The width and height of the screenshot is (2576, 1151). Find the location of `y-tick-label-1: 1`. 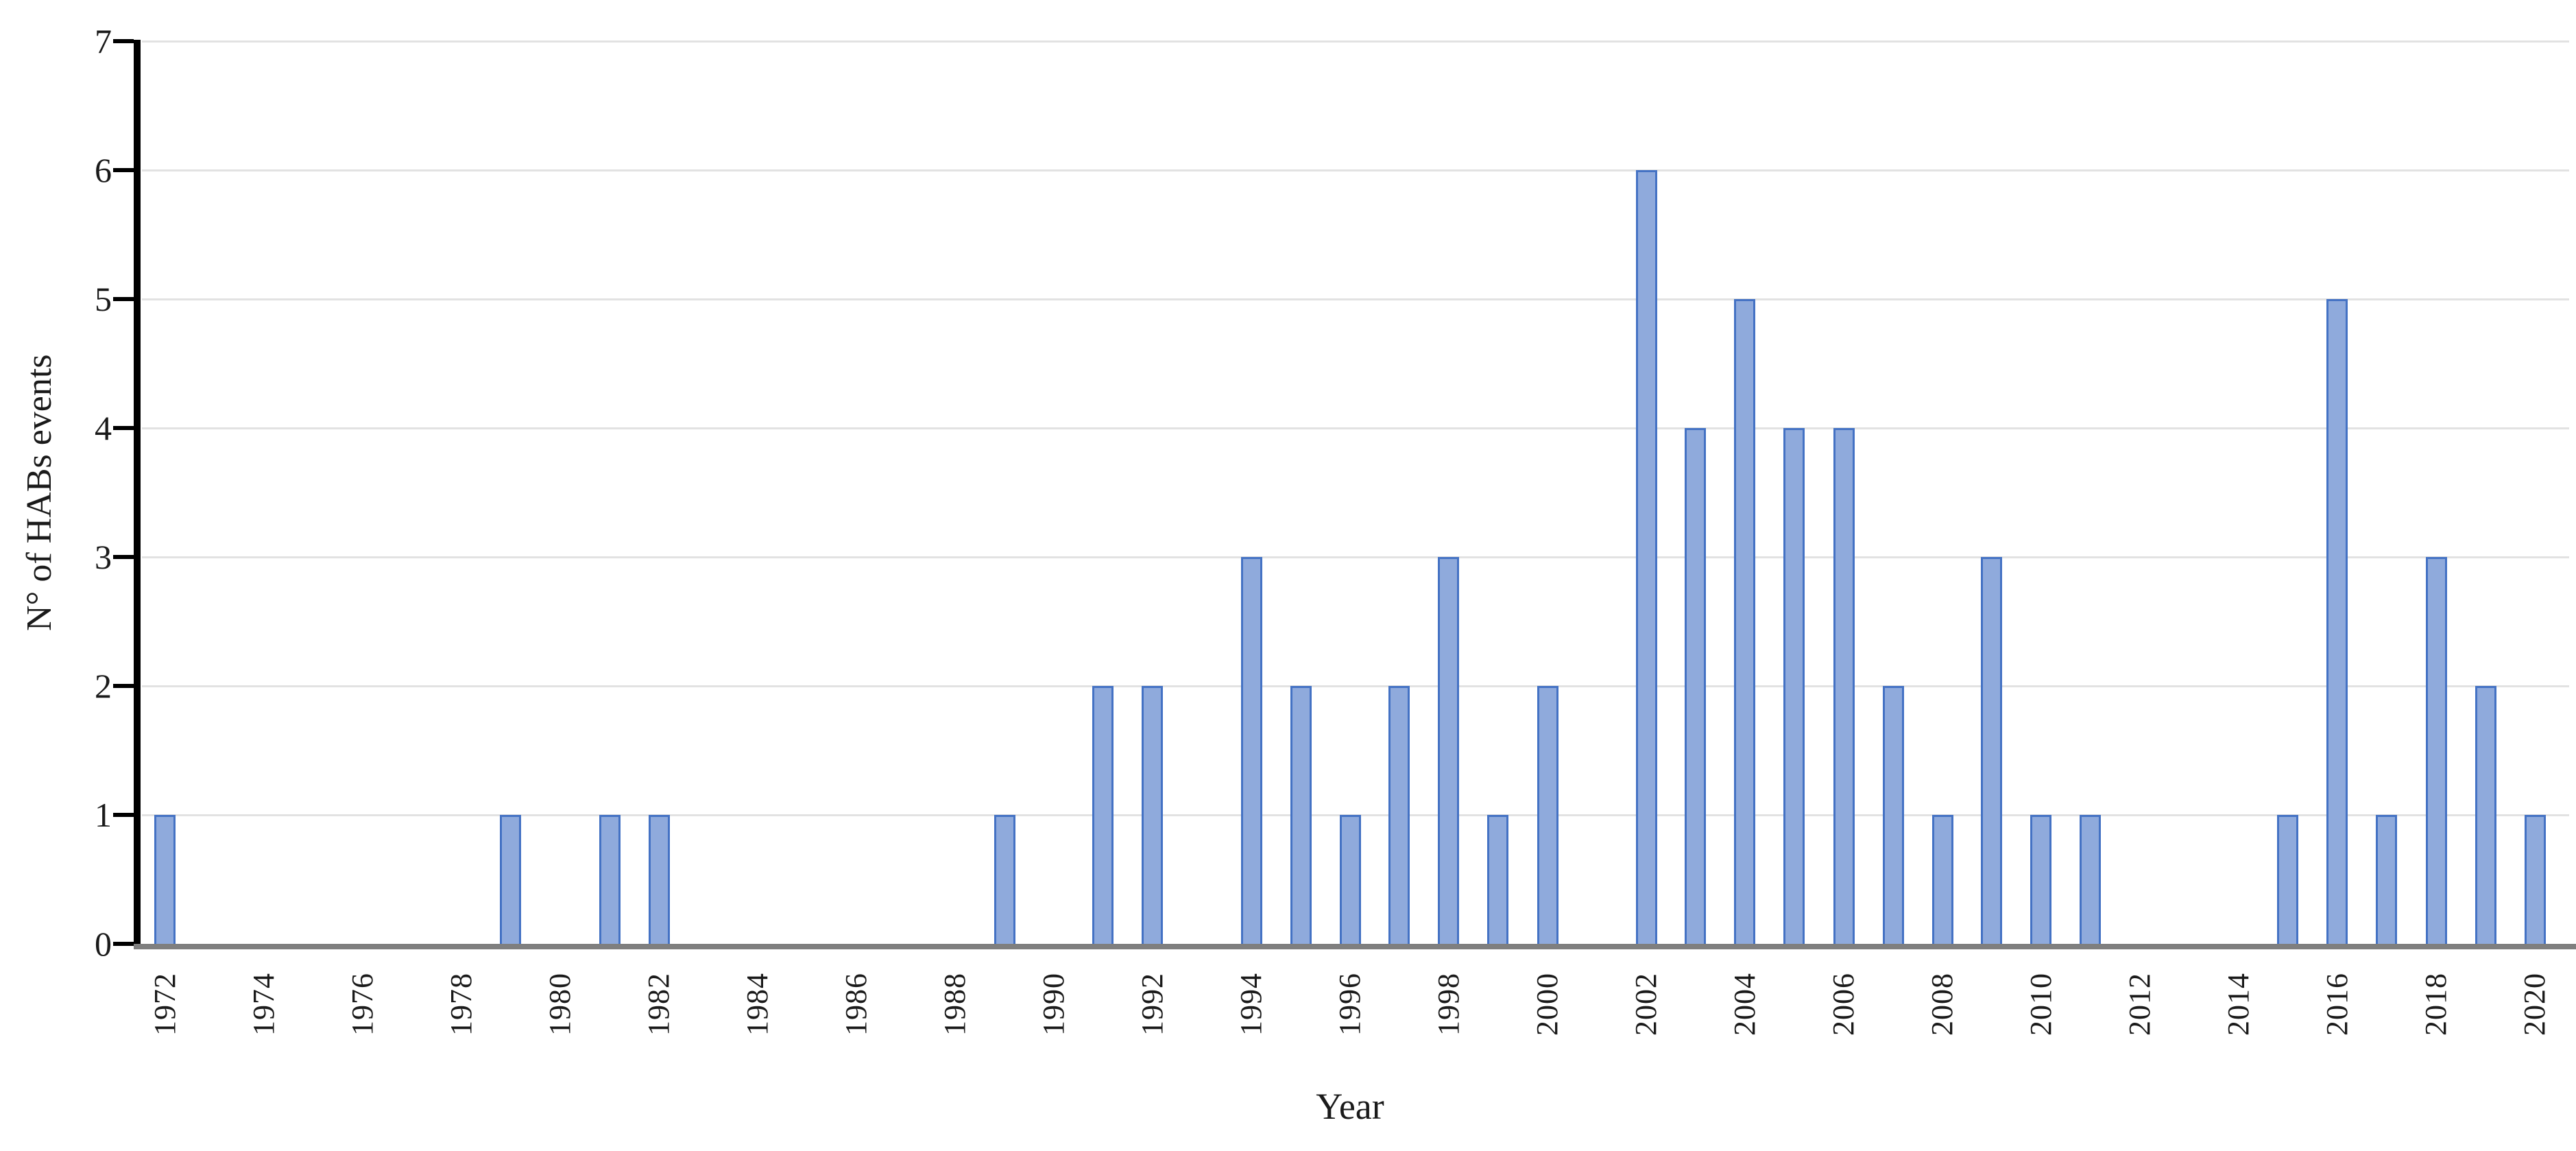

y-tick-label-1: 1 is located at coordinates (103, 815).